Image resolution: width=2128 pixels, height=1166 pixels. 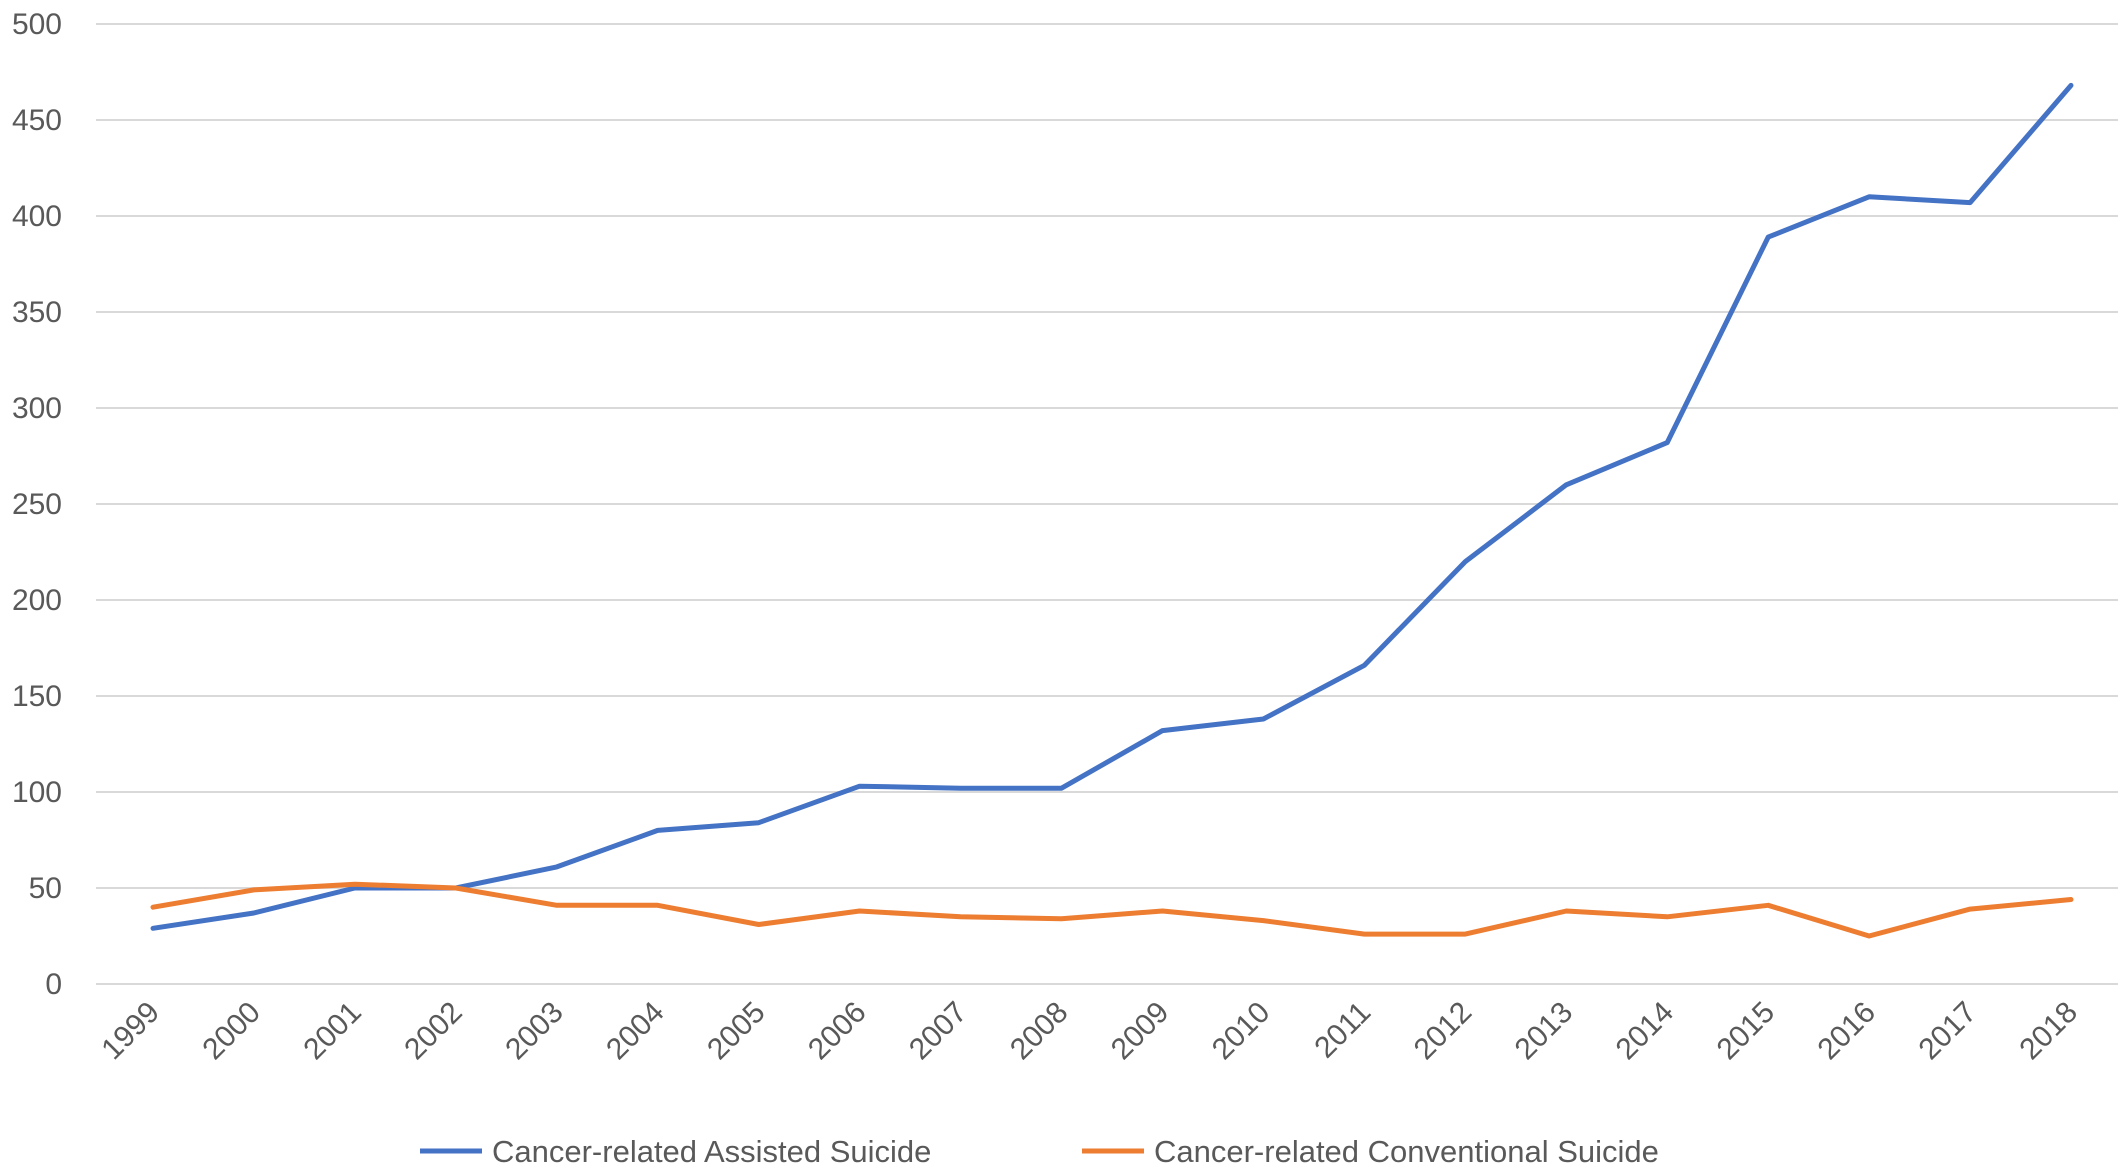 I want to click on y-axis-tick-labels: 0 50 100 150 200 250 300 350 400 450 500, so click(x=37, y=504).